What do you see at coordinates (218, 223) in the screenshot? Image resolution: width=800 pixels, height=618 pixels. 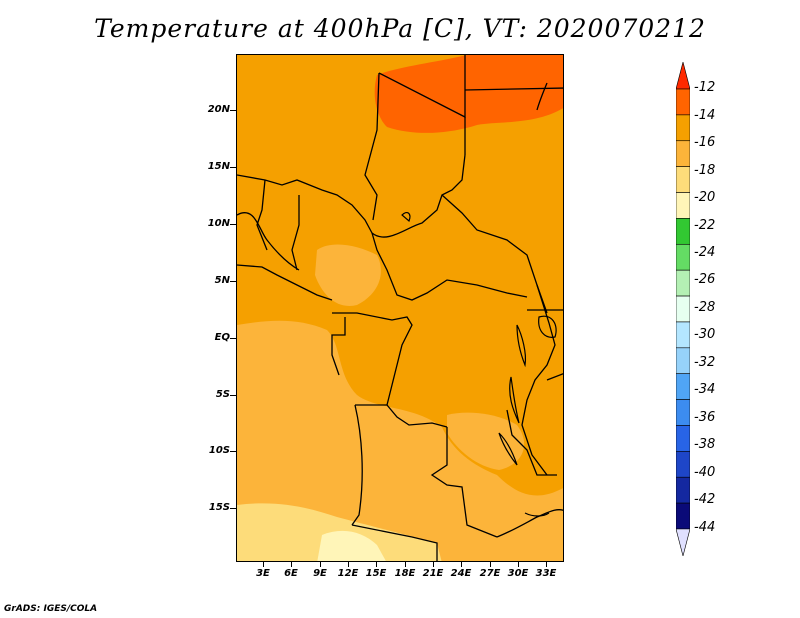 I see `lat-label-10n: 10N` at bounding box center [218, 223].